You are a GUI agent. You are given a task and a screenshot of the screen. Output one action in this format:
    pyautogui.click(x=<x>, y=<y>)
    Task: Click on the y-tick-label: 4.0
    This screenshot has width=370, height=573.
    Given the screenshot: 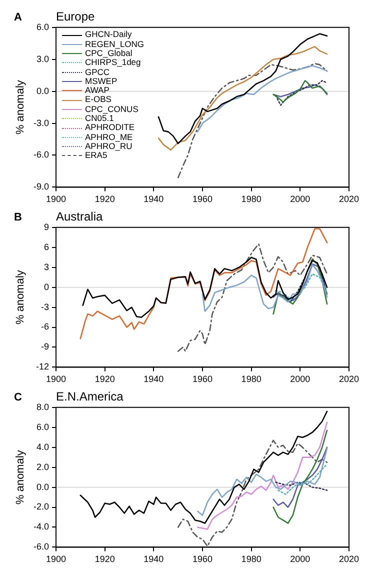 What is the action you would take?
    pyautogui.click(x=42, y=447)
    